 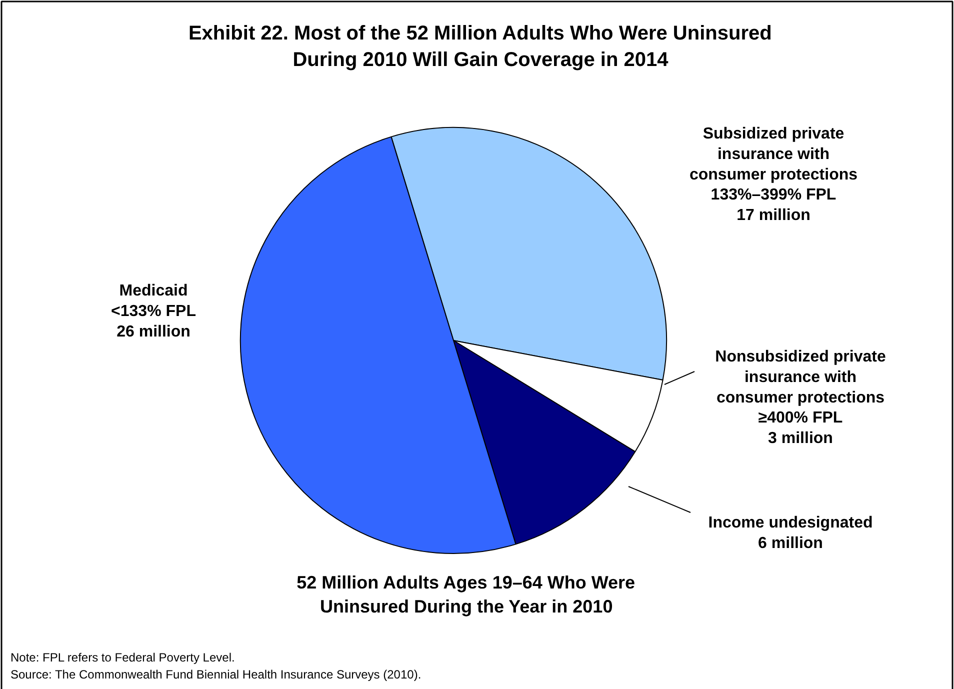 I want to click on text: Note: FPL refers to Federal Poverty Level., so click(x=122, y=657).